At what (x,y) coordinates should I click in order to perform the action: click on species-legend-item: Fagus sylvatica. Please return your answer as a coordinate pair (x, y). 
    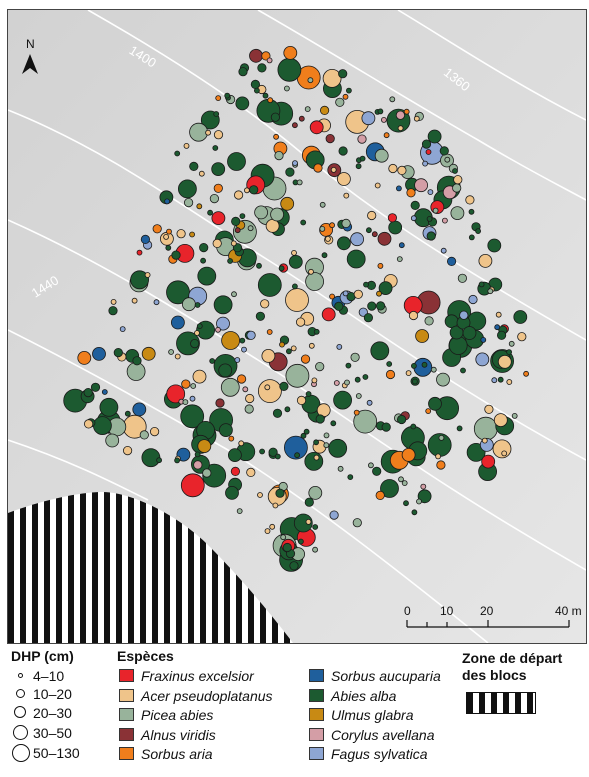
    Looking at the image, I should click on (368, 754).